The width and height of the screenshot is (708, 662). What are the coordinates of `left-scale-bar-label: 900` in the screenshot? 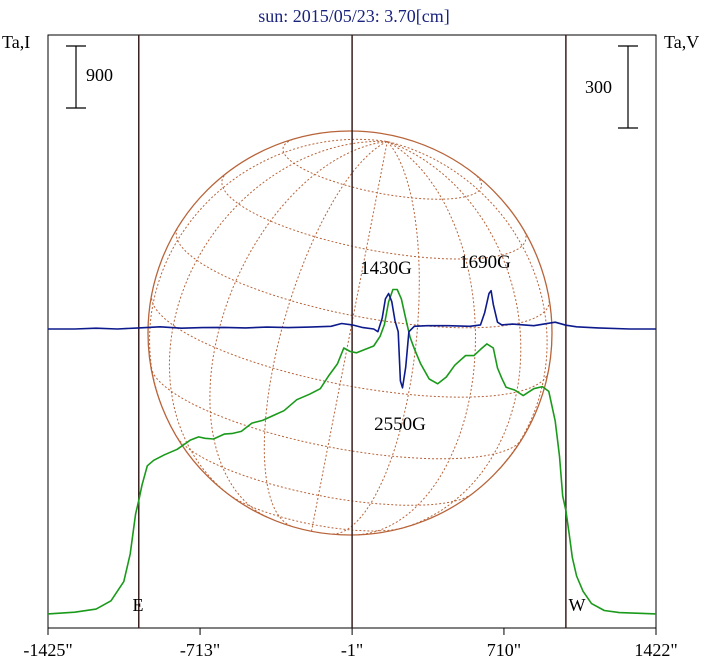 It's located at (99, 75).